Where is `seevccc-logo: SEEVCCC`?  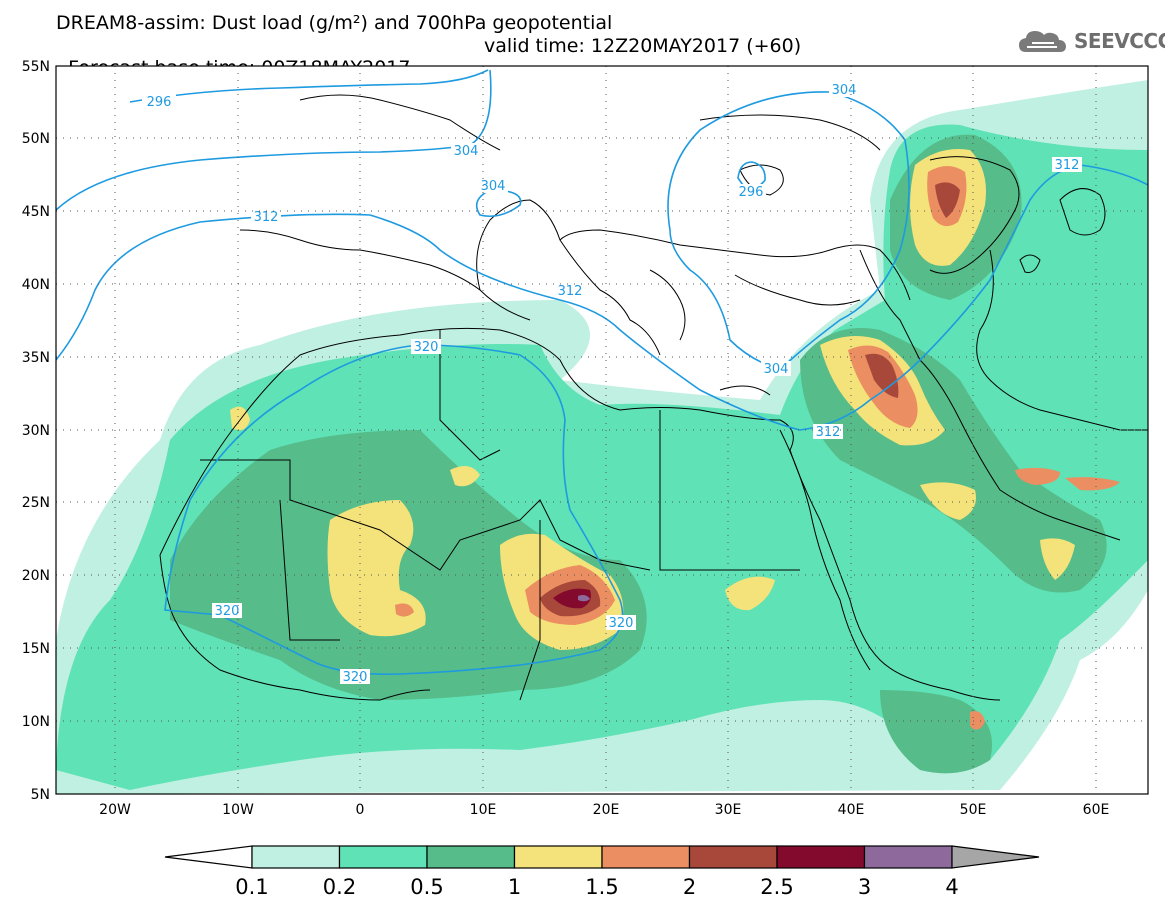 seevccc-logo: SEEVCCC is located at coordinates (1091, 41).